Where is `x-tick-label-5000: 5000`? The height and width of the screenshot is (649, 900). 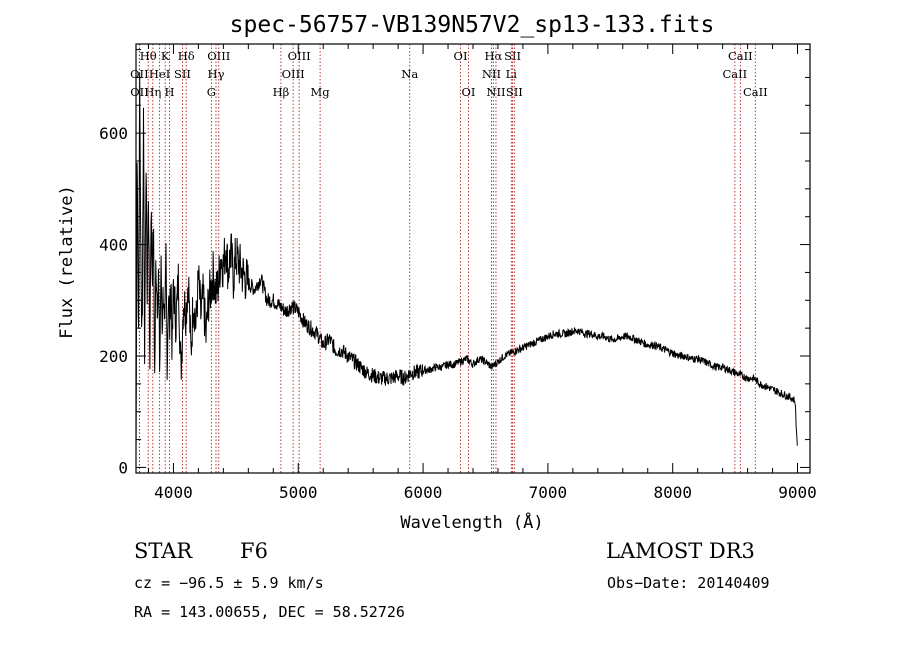
x-tick-label-5000: 5000 is located at coordinates (298, 492).